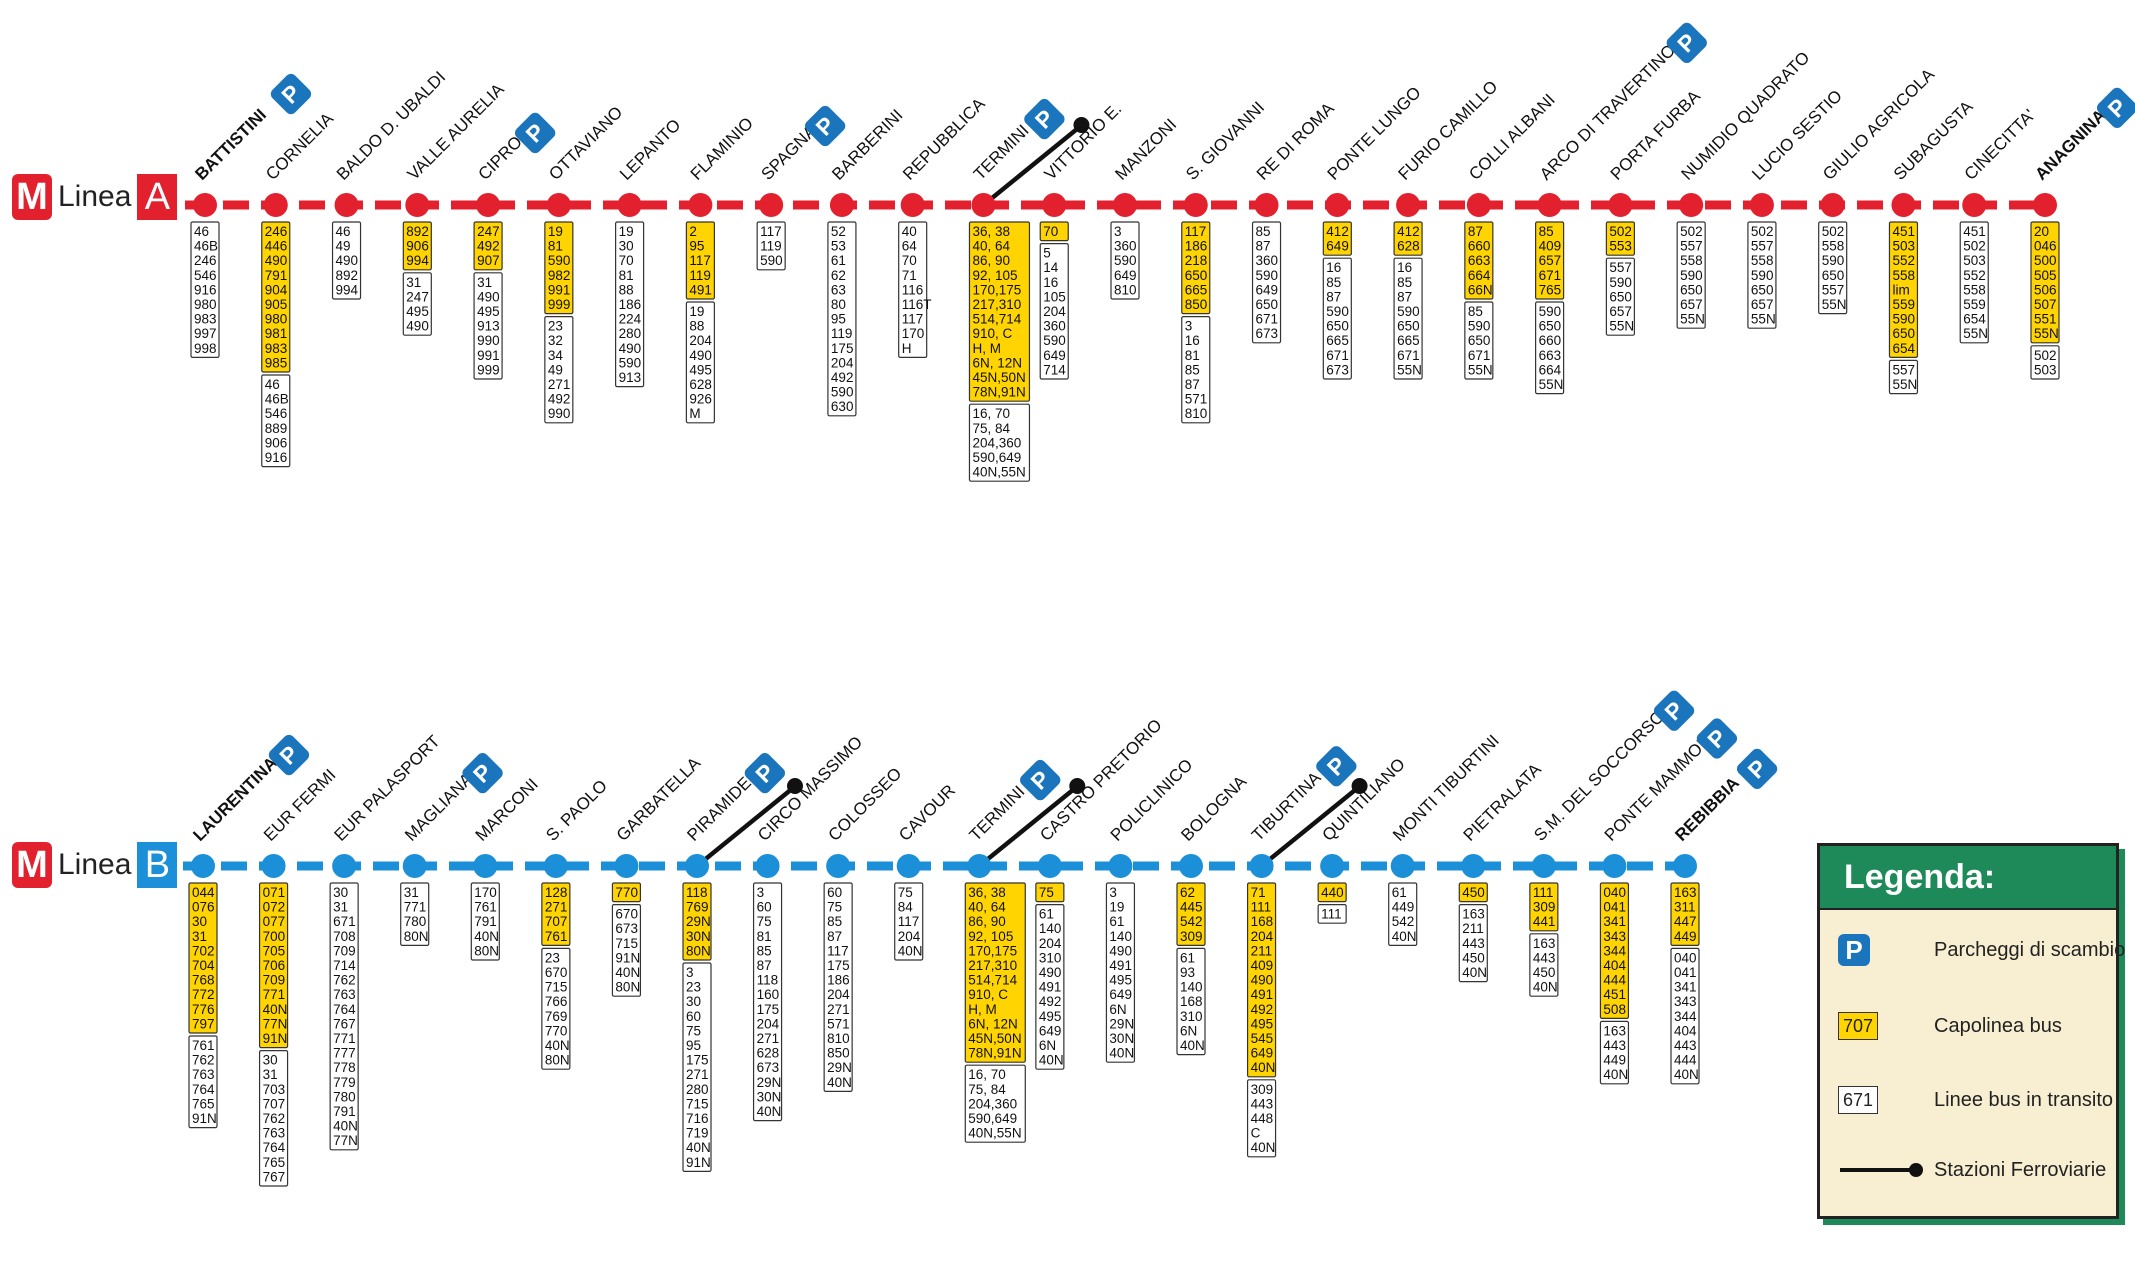 Image resolution: width=2135 pixels, height=1268 pixels. I want to click on terminal-route: 78N,91N, so click(994, 1053).